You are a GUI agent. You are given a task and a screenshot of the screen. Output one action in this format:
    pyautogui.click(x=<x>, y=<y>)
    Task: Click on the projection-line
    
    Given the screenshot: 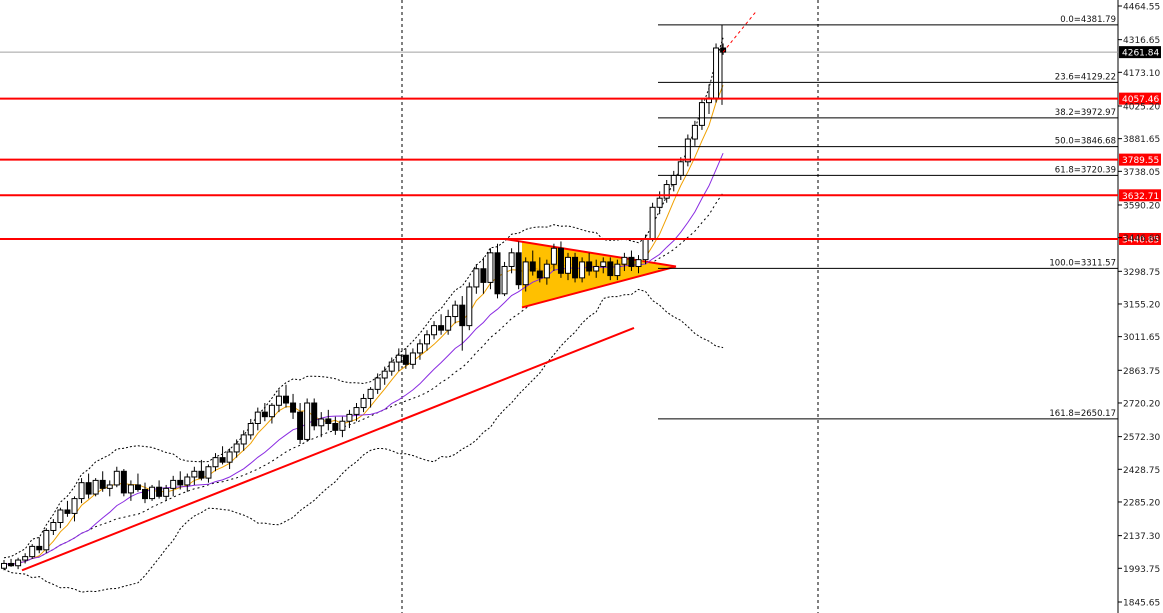 What is the action you would take?
    pyautogui.click(x=739, y=32)
    